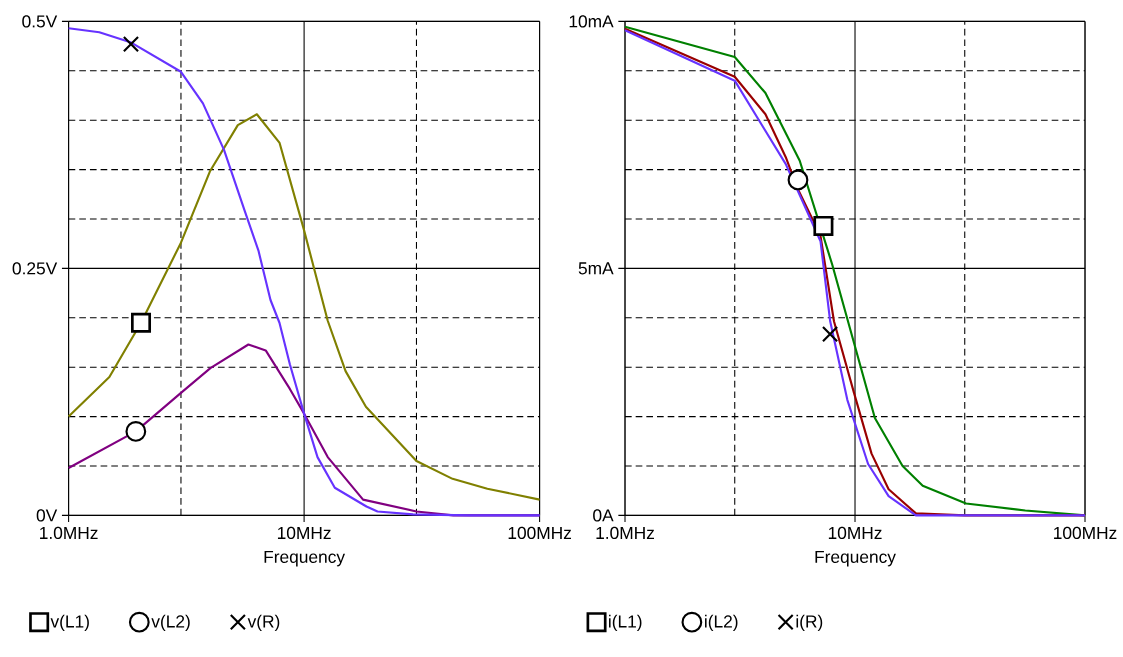 Image resolution: width=1123 pixels, height=657 pixels. Describe the element at coordinates (69, 623) in the screenshot. I see `legend-label: v(L1)` at that location.